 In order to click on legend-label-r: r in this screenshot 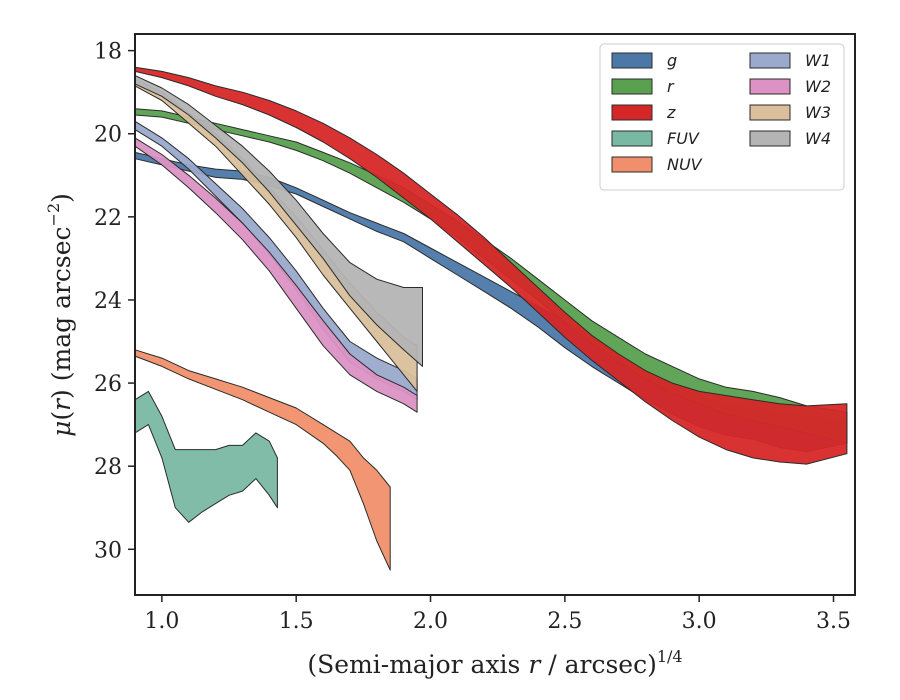, I will do `click(671, 86)`.